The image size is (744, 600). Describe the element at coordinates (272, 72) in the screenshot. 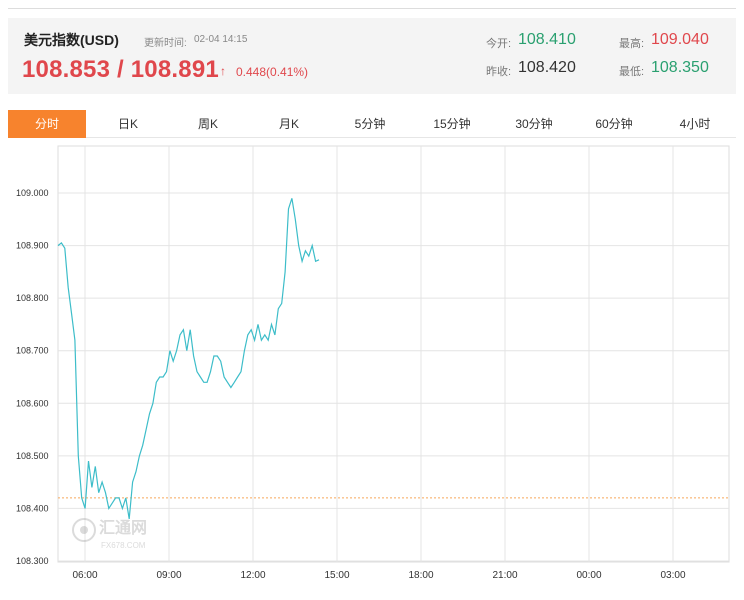

I see `price-change: 0.448(0.41%)` at that location.